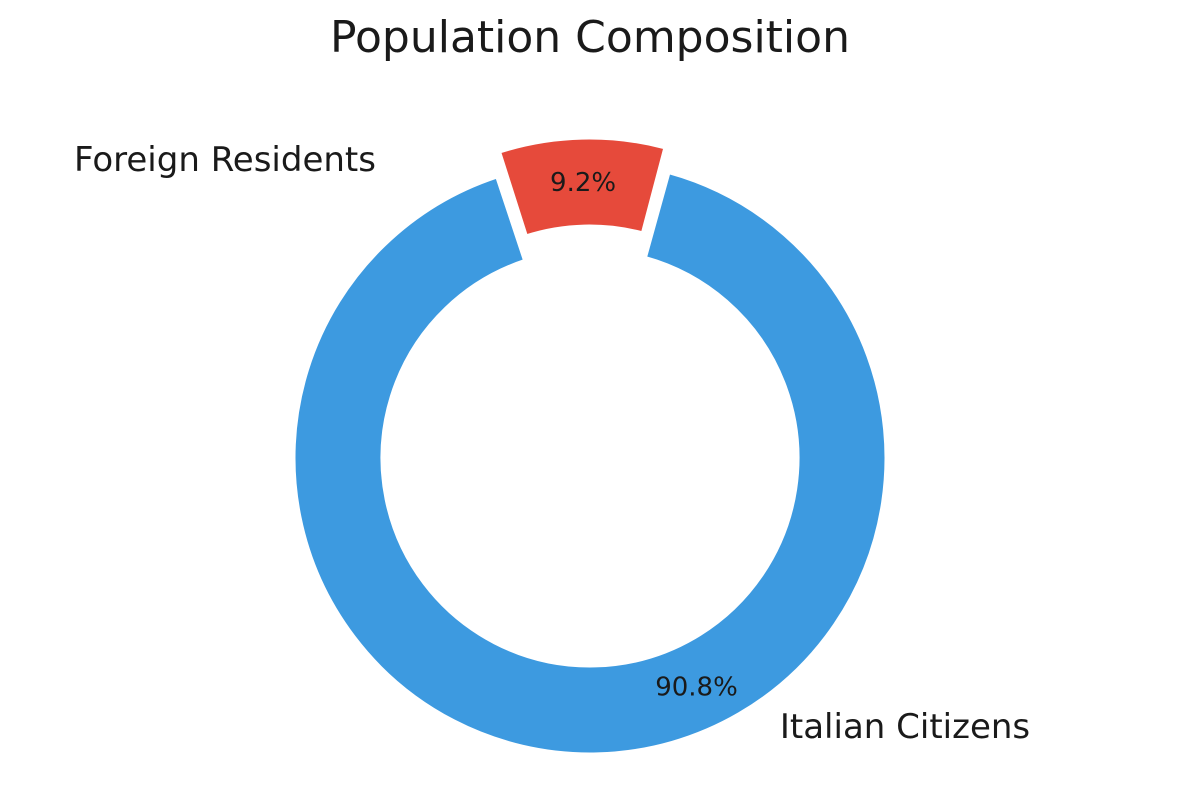 The width and height of the screenshot is (1200, 800). I want to click on category-label-foreign-residents: Foreign Residents, so click(225, 160).